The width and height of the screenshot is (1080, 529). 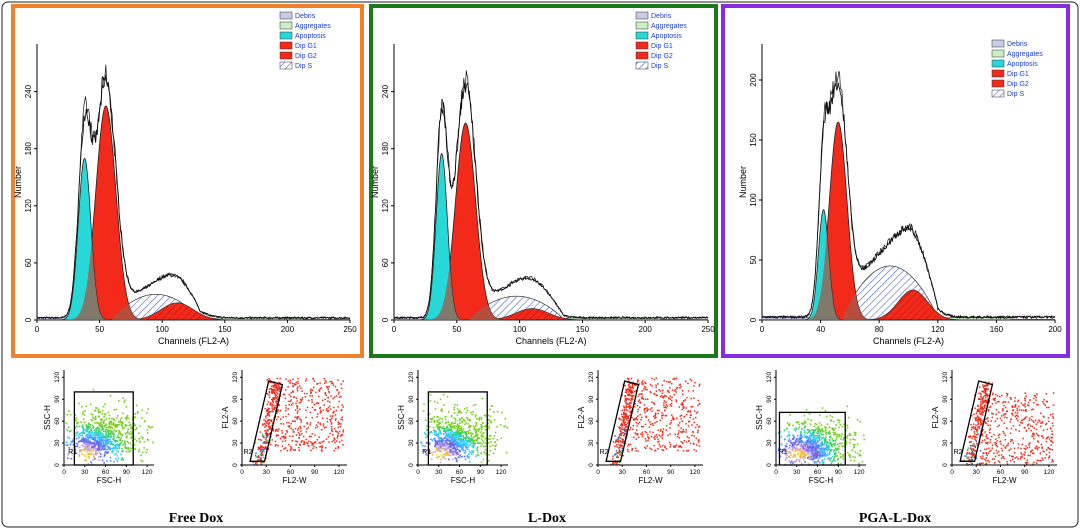 What do you see at coordinates (306, 46) in the screenshot?
I see `legend-label: Dip G1` at bounding box center [306, 46].